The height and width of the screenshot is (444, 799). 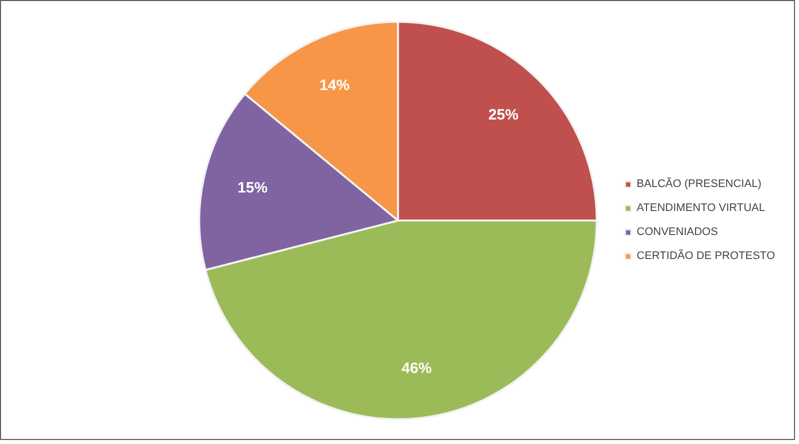 I want to click on legend-label: BALCÃO (PRESENCIAL), so click(x=699, y=184).